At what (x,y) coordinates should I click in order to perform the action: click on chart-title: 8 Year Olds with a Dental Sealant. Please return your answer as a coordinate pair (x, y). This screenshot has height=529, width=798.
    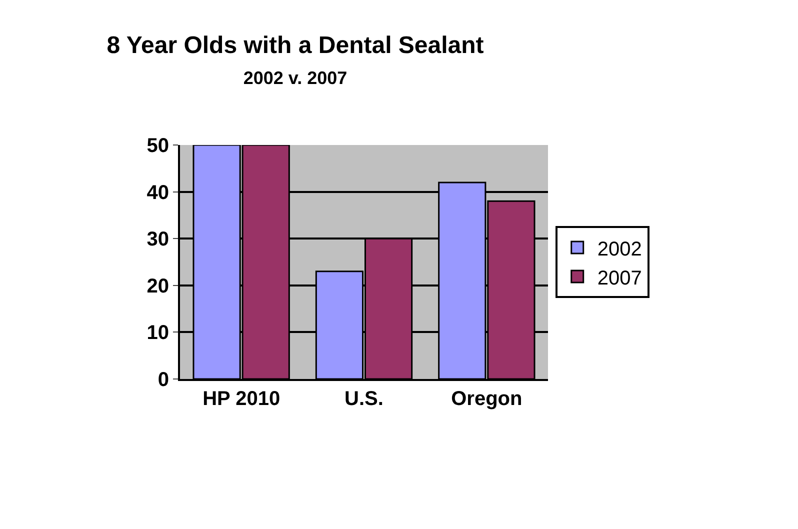
    Looking at the image, I should click on (295, 45).